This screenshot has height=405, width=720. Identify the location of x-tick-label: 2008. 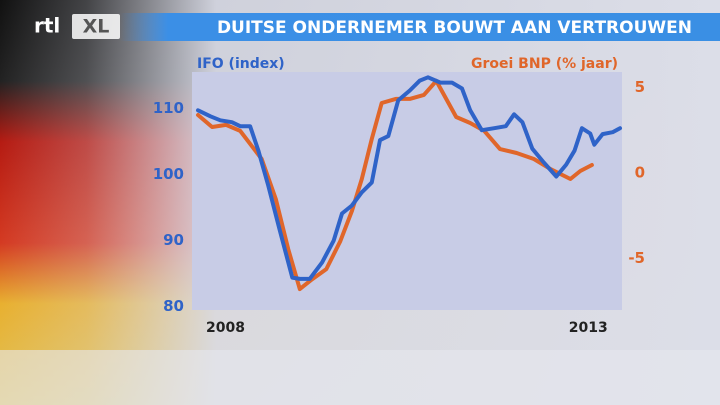
(225, 328).